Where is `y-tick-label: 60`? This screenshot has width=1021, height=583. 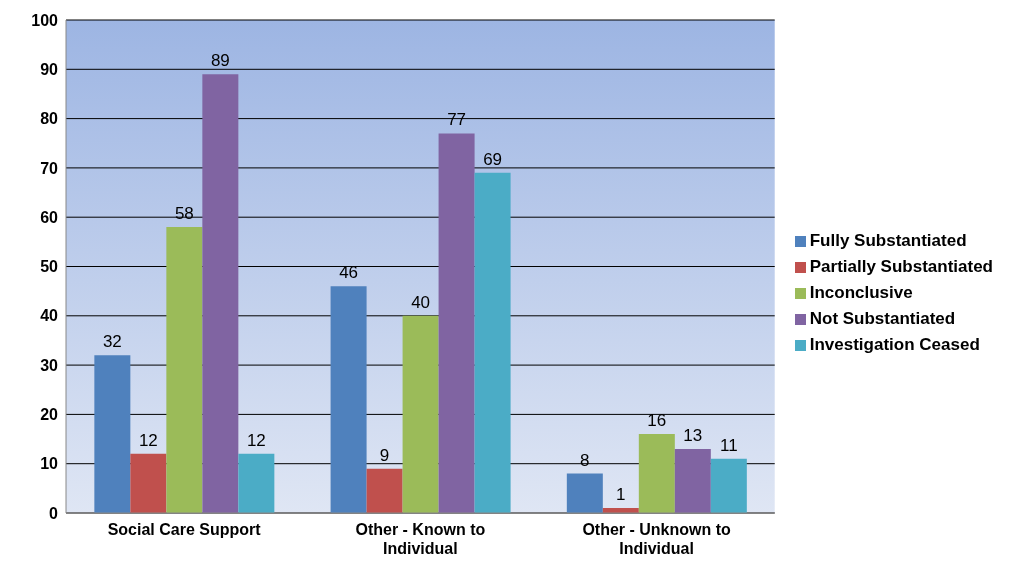
y-tick-label: 60 is located at coordinates (49, 217).